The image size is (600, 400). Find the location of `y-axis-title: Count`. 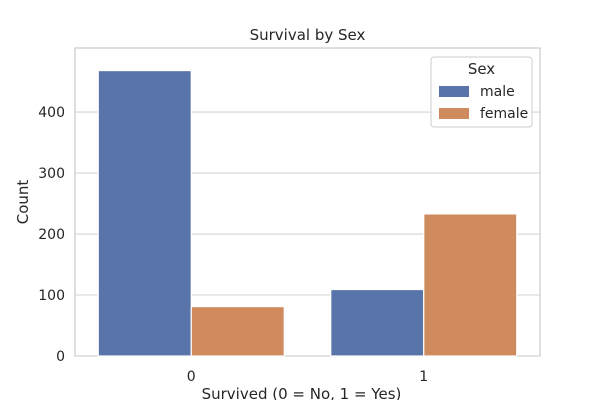

y-axis-title: Count is located at coordinates (23, 202).